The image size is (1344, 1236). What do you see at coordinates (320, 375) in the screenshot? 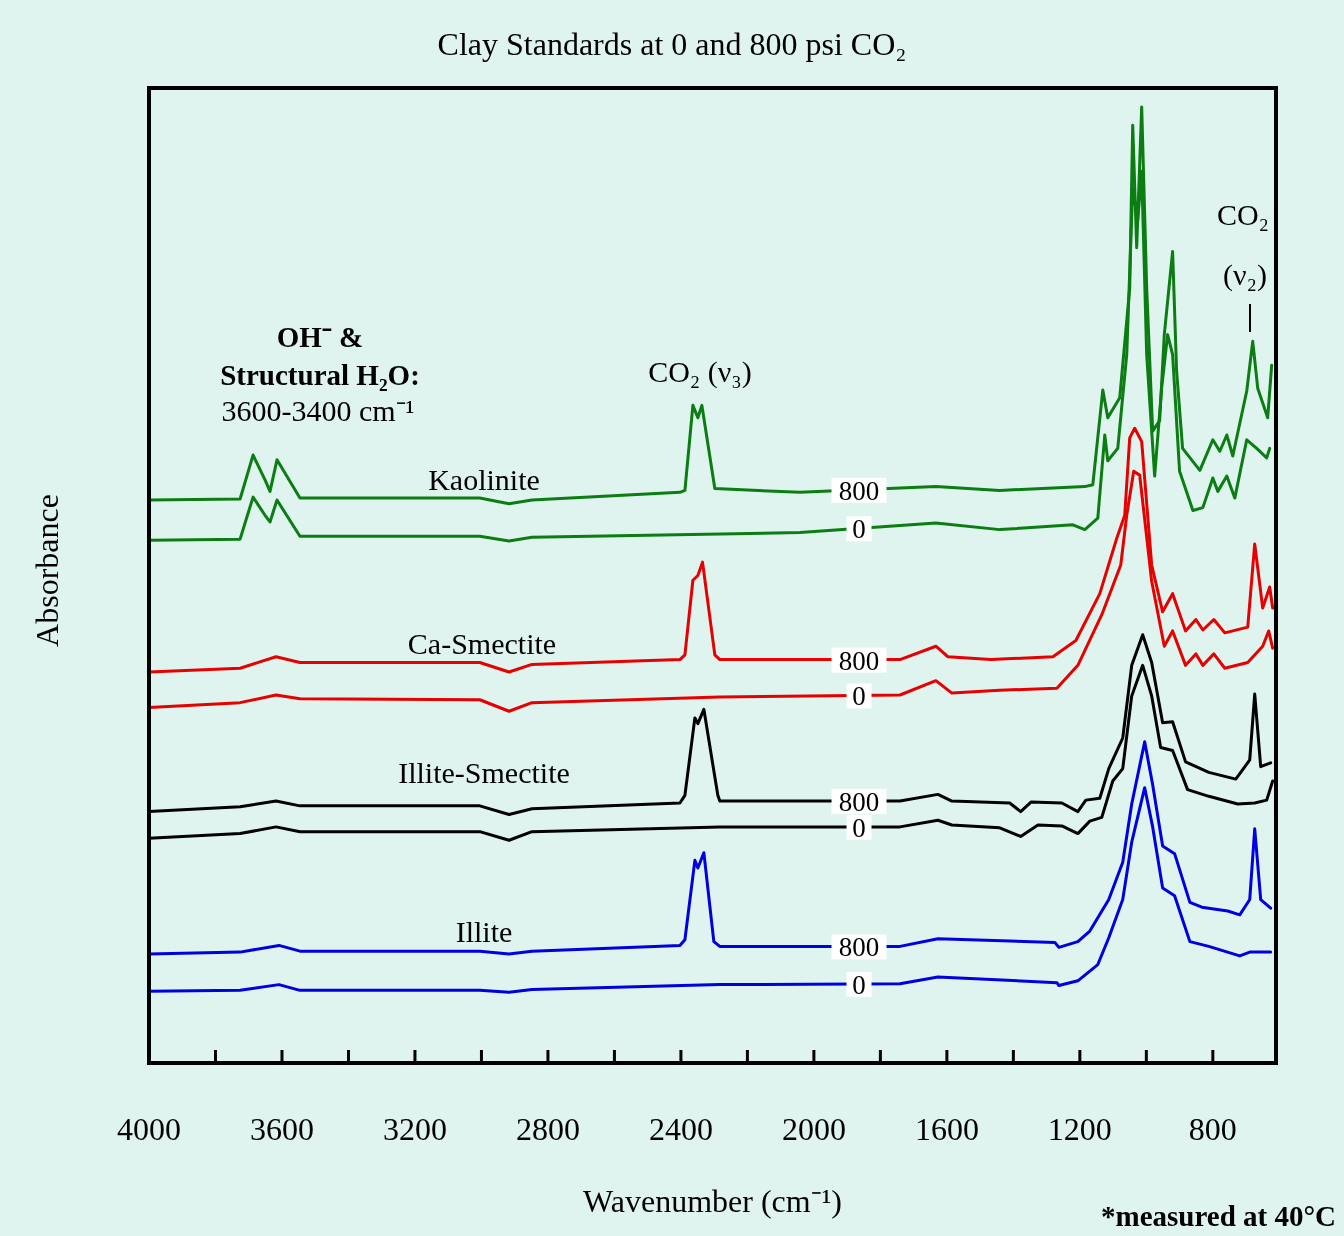
I see `annotation: Structural H₂O:` at bounding box center [320, 375].